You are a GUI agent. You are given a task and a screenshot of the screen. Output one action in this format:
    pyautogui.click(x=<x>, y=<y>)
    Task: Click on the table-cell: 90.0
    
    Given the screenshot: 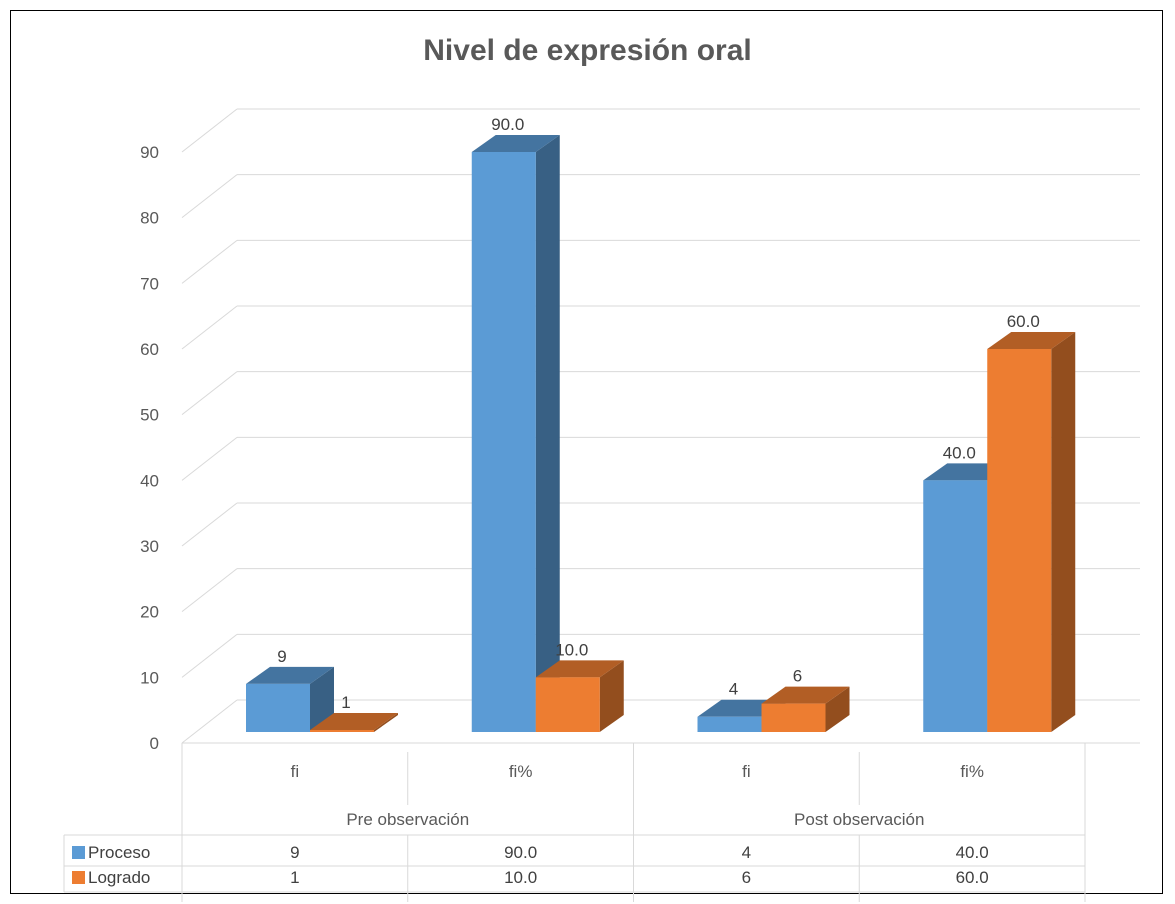 What is the action you would take?
    pyautogui.click(x=520, y=852)
    